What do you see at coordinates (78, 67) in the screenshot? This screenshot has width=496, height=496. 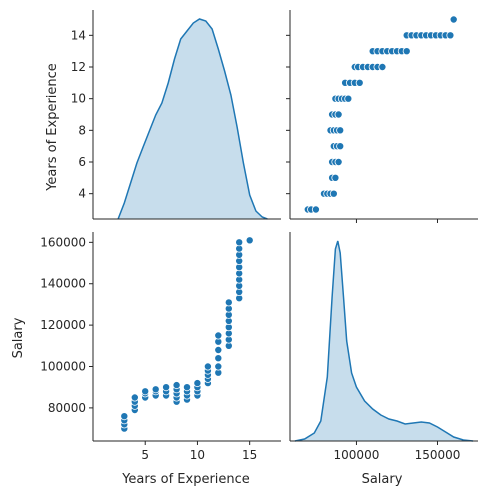 I see `y-tick-label: 12` at bounding box center [78, 67].